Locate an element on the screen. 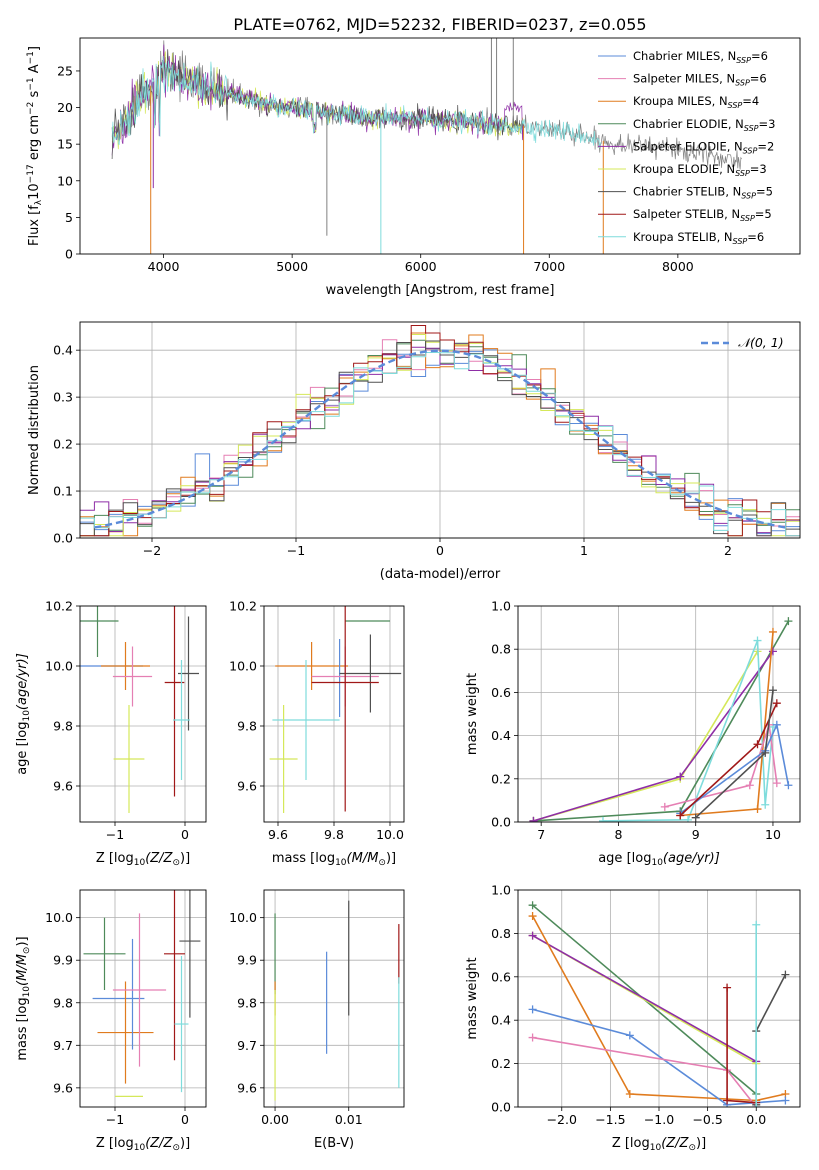 This screenshot has height=1170, width=819. weight-line-salpeter-miles is located at coordinates (644, 1071).